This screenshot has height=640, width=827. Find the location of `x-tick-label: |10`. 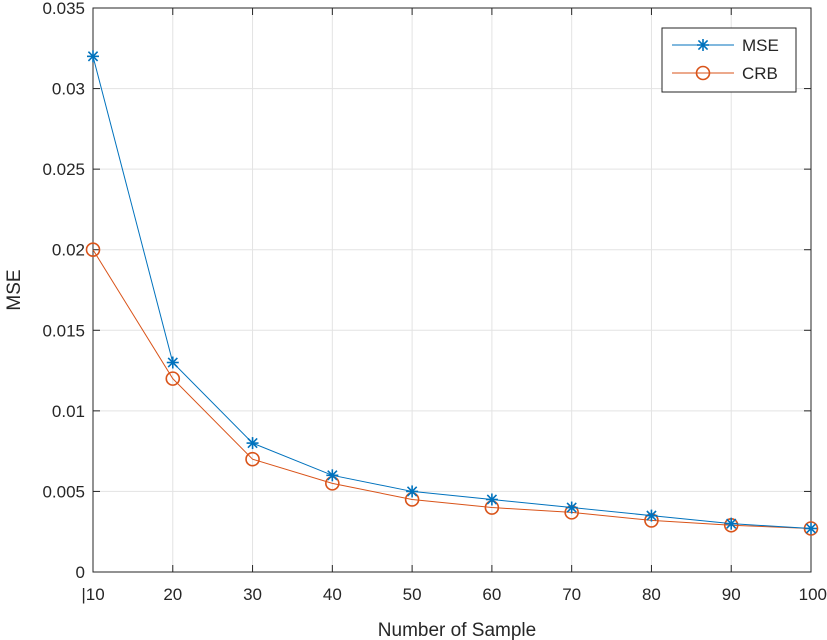

x-tick-label: |10 is located at coordinates (92, 594).